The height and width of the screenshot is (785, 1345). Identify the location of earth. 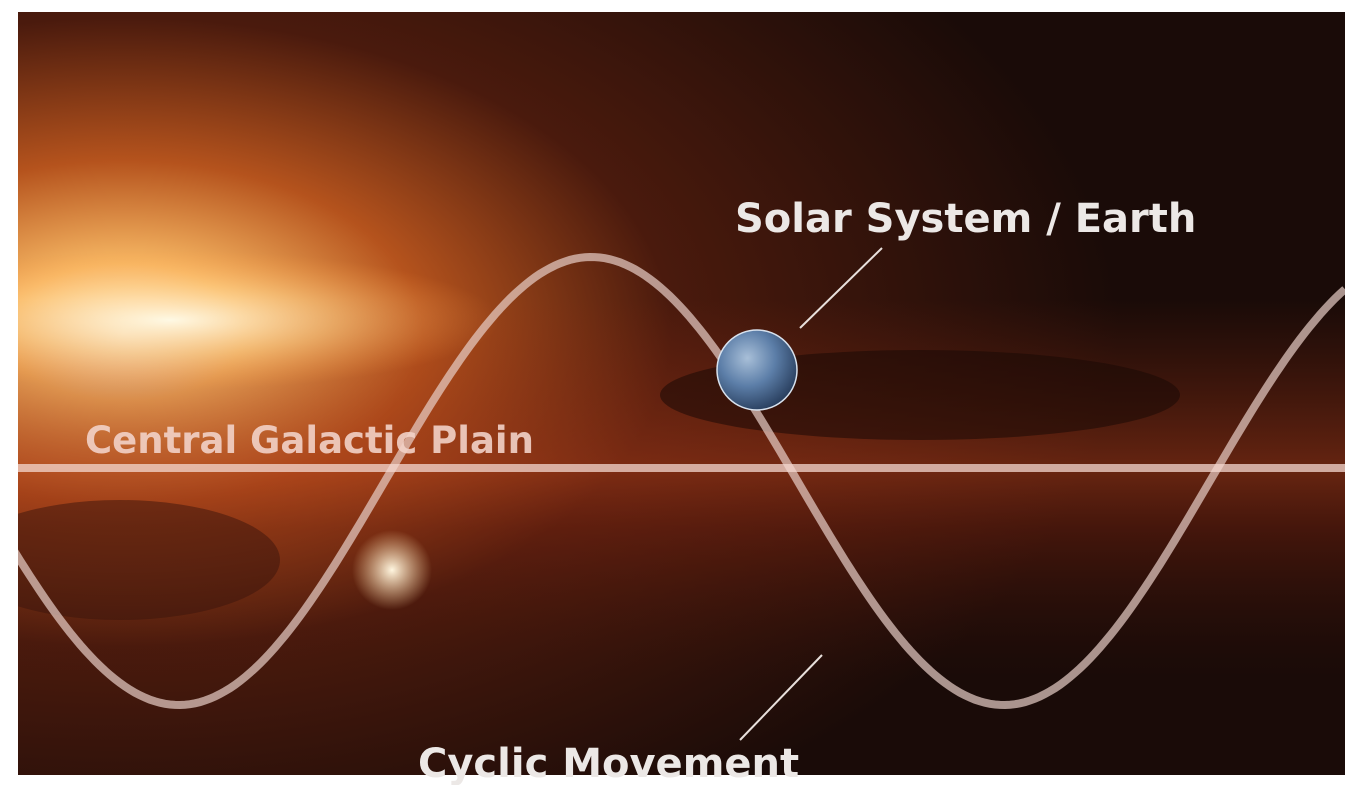
(757, 370).